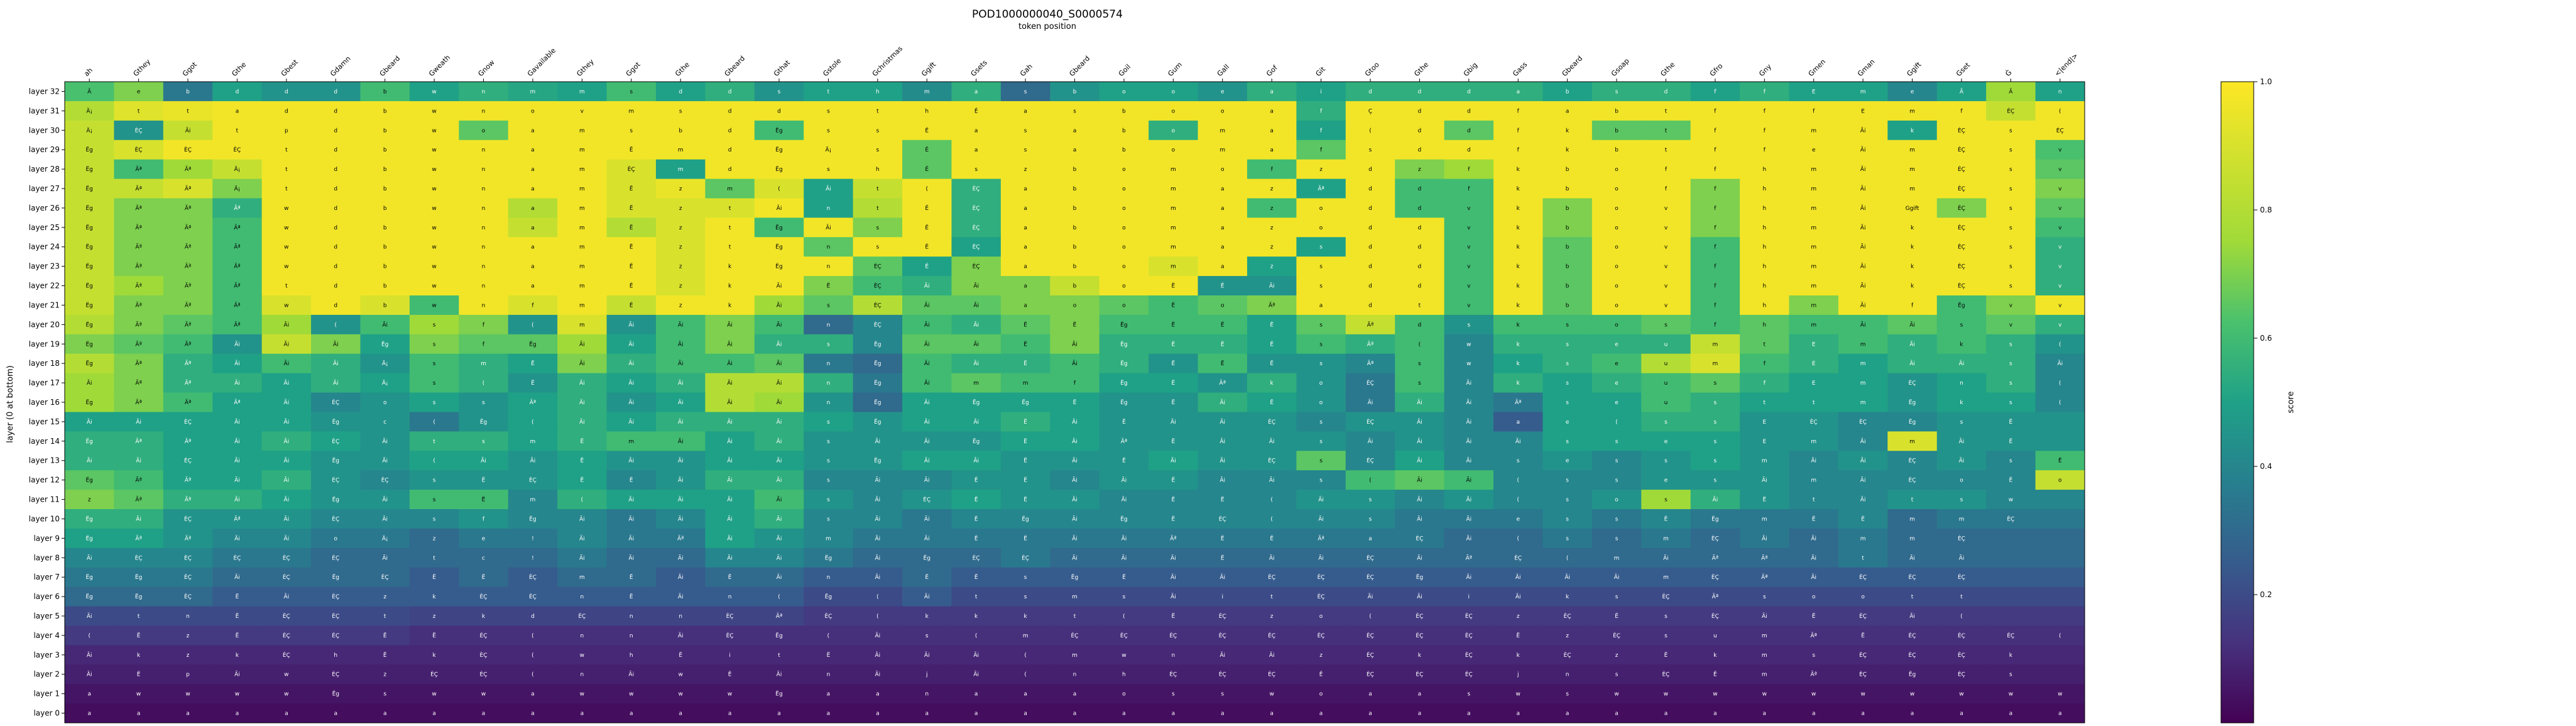 This screenshot has height=726, width=2576. What do you see at coordinates (1075, 228) in the screenshot?
I see `heatmap-cell-text: b` at bounding box center [1075, 228].